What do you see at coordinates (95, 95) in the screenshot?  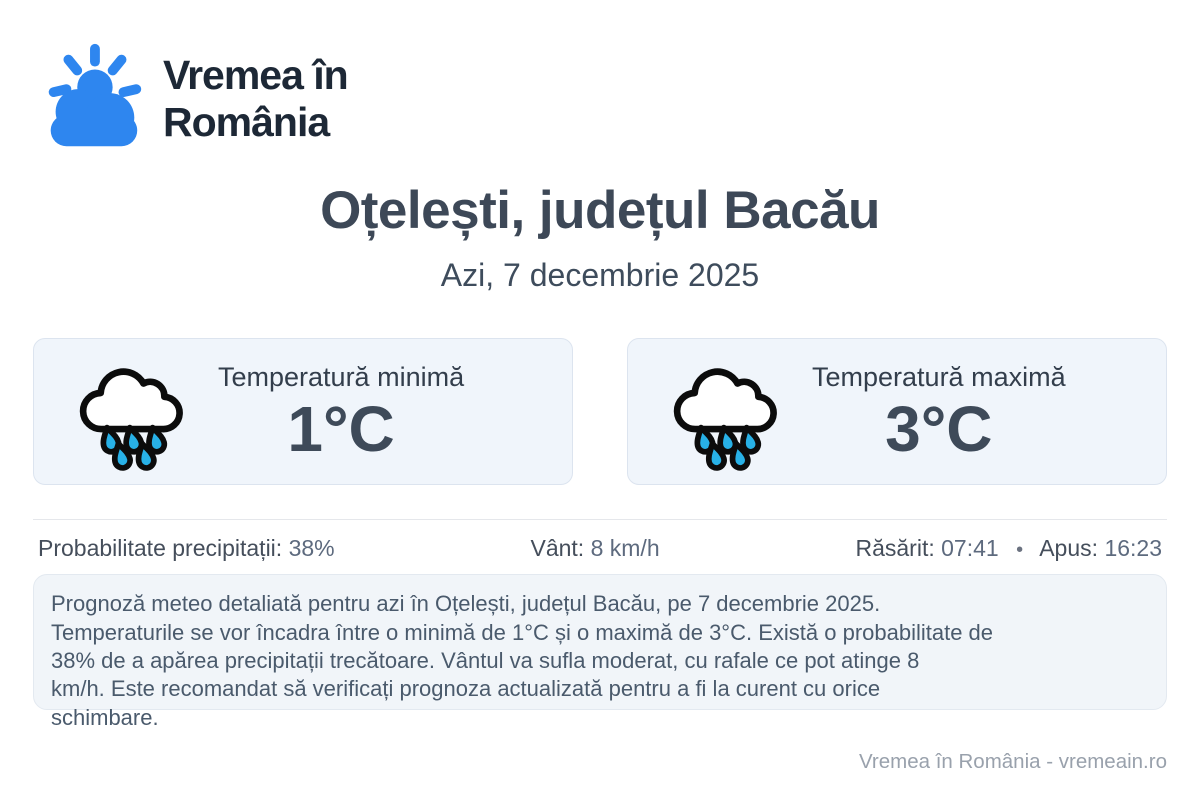 I see `sun-behind-cloud-icon` at bounding box center [95, 95].